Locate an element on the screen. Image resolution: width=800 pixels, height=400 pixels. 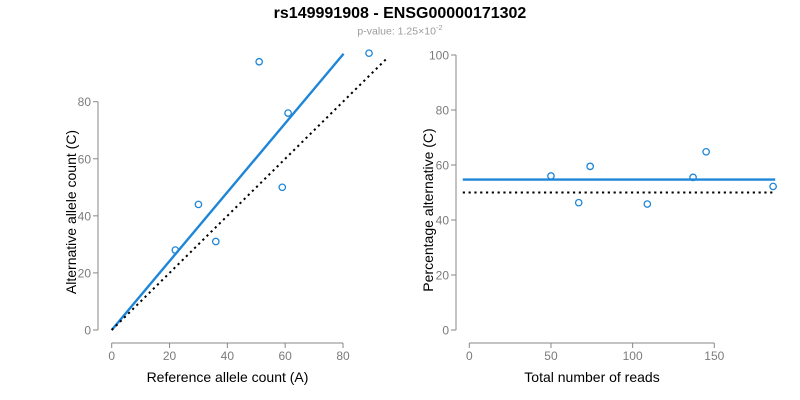
x-tick-label: 40 is located at coordinates (228, 356).